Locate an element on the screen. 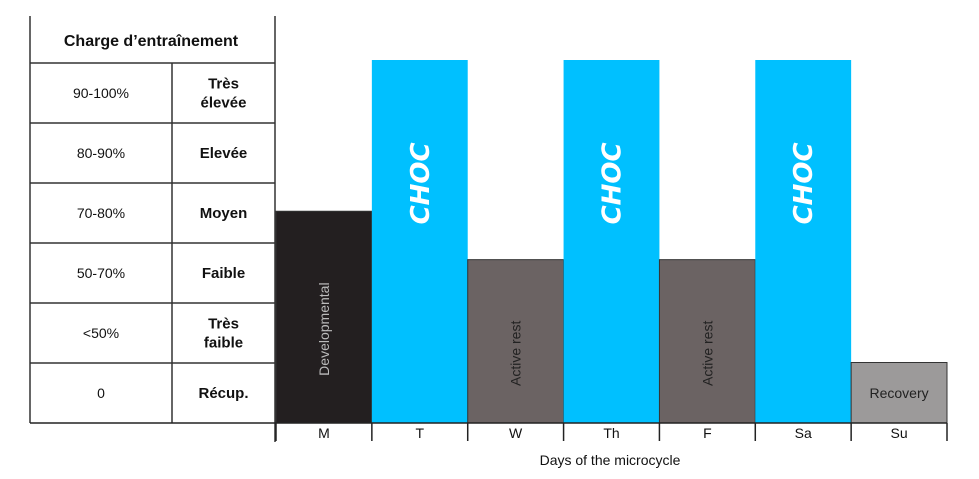 This screenshot has width=979, height=479. x-axis: M T W Th F Sa Su Days of the microcycle is located at coordinates (489, 445).